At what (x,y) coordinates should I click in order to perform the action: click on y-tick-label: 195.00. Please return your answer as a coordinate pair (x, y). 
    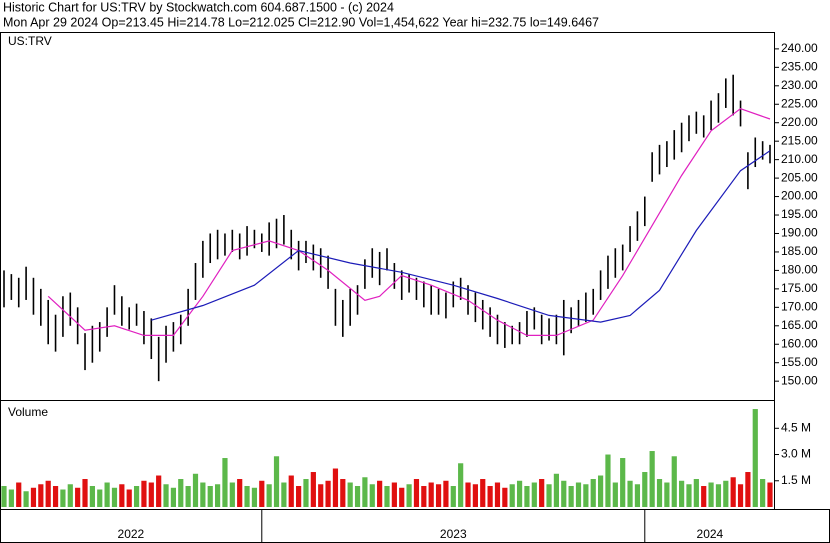
    Looking at the image, I should click on (799, 214).